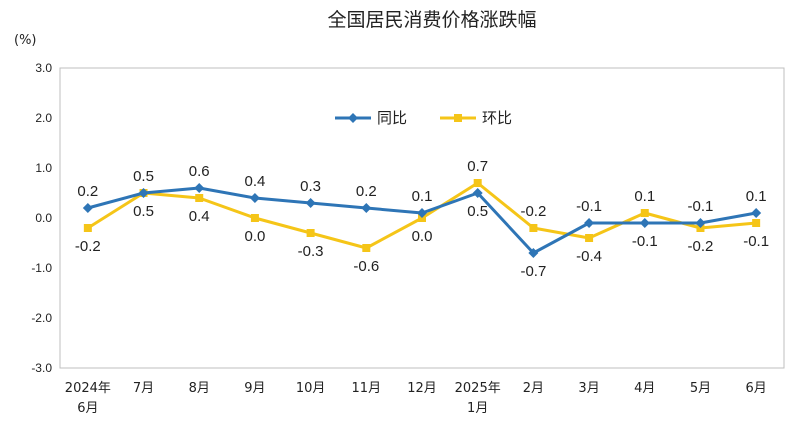  What do you see at coordinates (41, 268) in the screenshot?
I see `y-tick-label: -1.0` at bounding box center [41, 268].